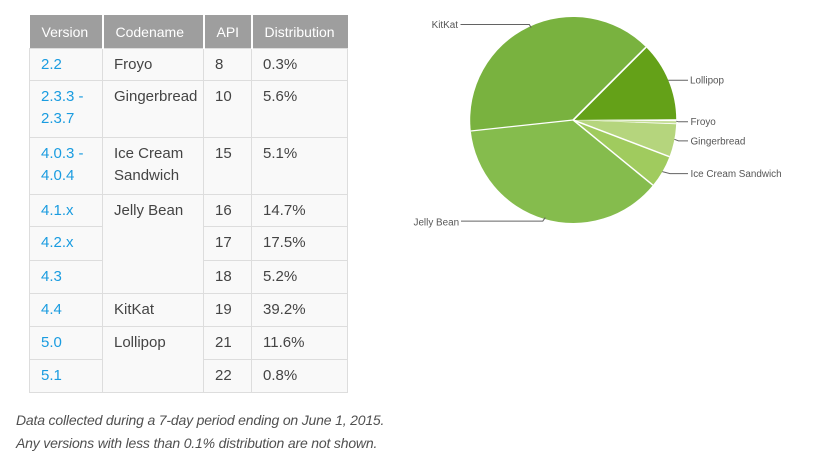 This screenshot has height=464, width=815. I want to click on svg-text: Gingerbread, so click(718, 141).